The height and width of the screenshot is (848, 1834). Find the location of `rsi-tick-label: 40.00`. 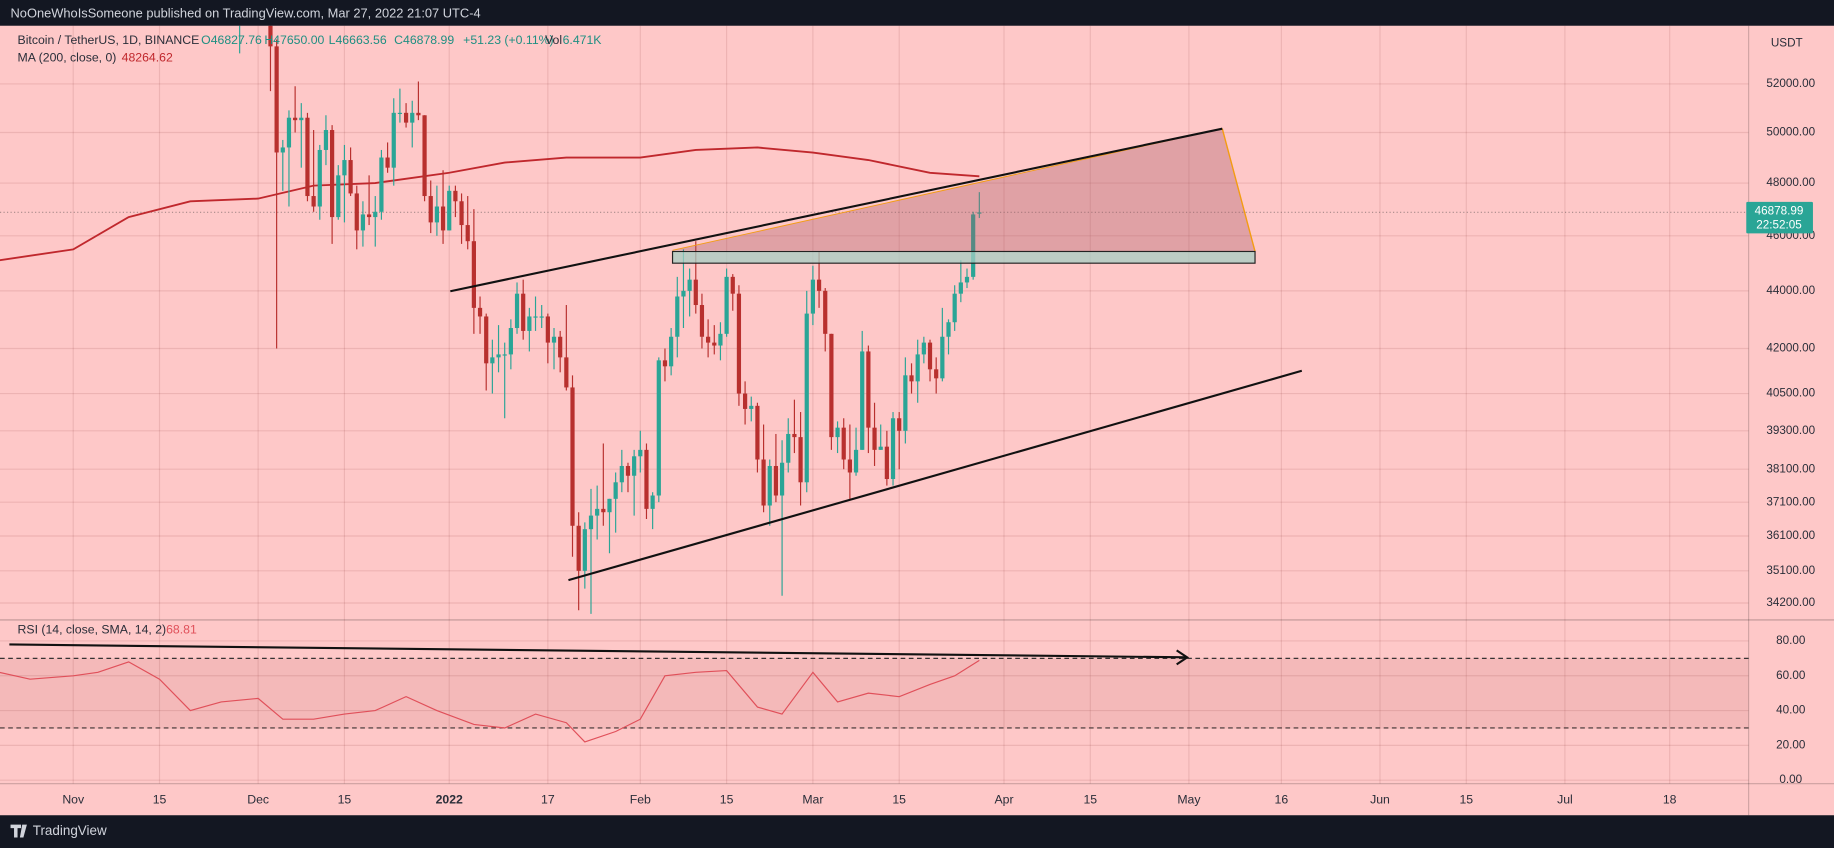

rsi-tick-label: 40.00 is located at coordinates (1791, 710).